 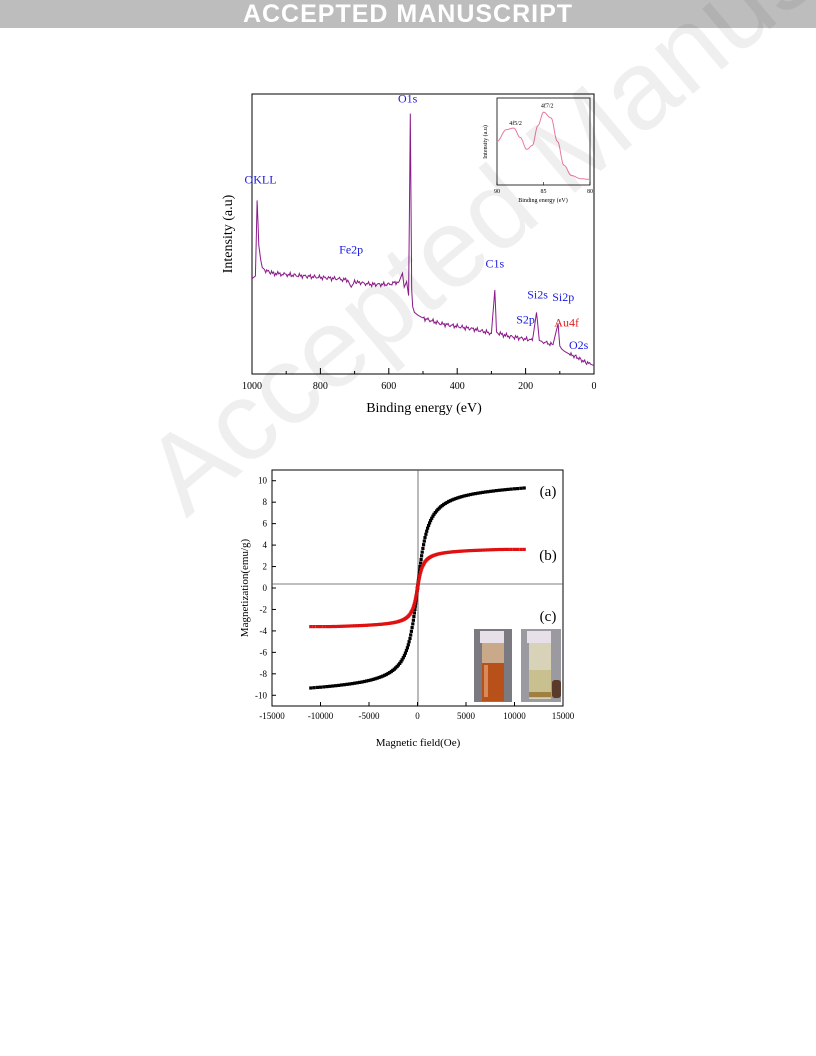 What do you see at coordinates (423, 240) in the screenshot?
I see `xps-spectrum-line` at bounding box center [423, 240].